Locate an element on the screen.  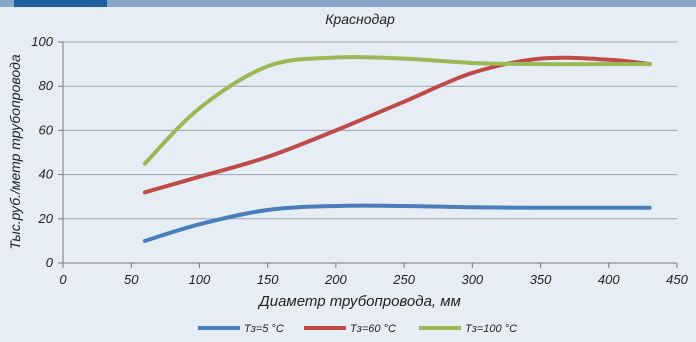
y-tick-label: 100 is located at coordinates (42, 41).